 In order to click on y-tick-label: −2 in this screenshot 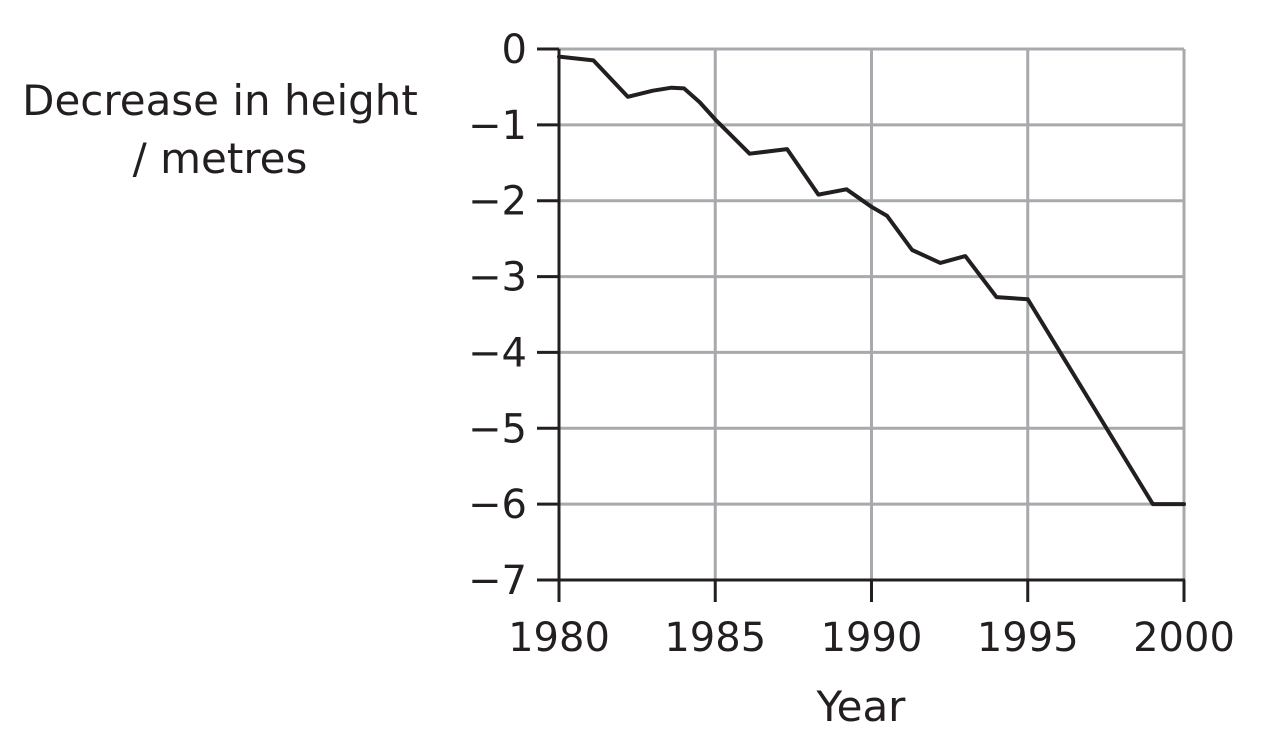, I will do `click(497, 202)`.